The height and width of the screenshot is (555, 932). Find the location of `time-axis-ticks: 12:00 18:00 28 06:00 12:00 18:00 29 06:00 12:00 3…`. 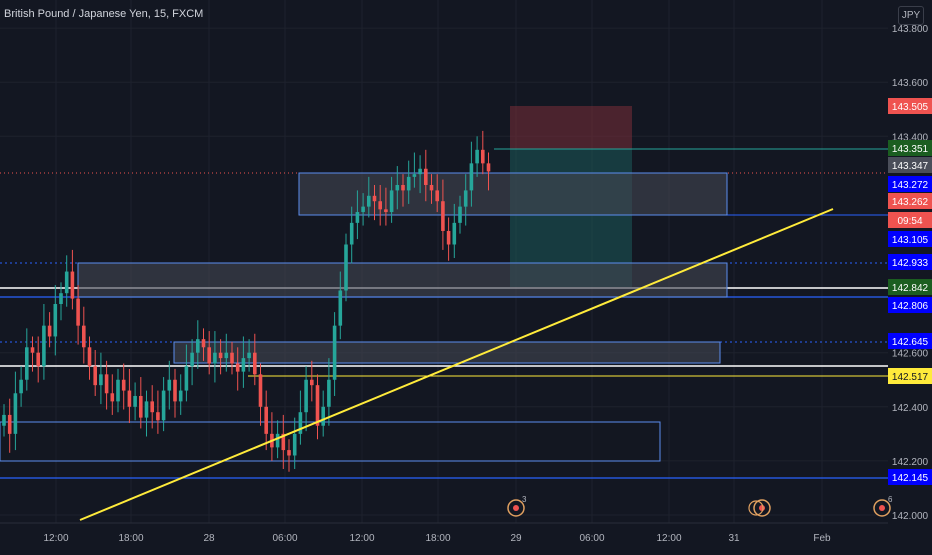

time-axis-ticks: 12:00 18:00 28 06:00 12:00 18:00 29 06:00 12:00 3… is located at coordinates (437, 538).